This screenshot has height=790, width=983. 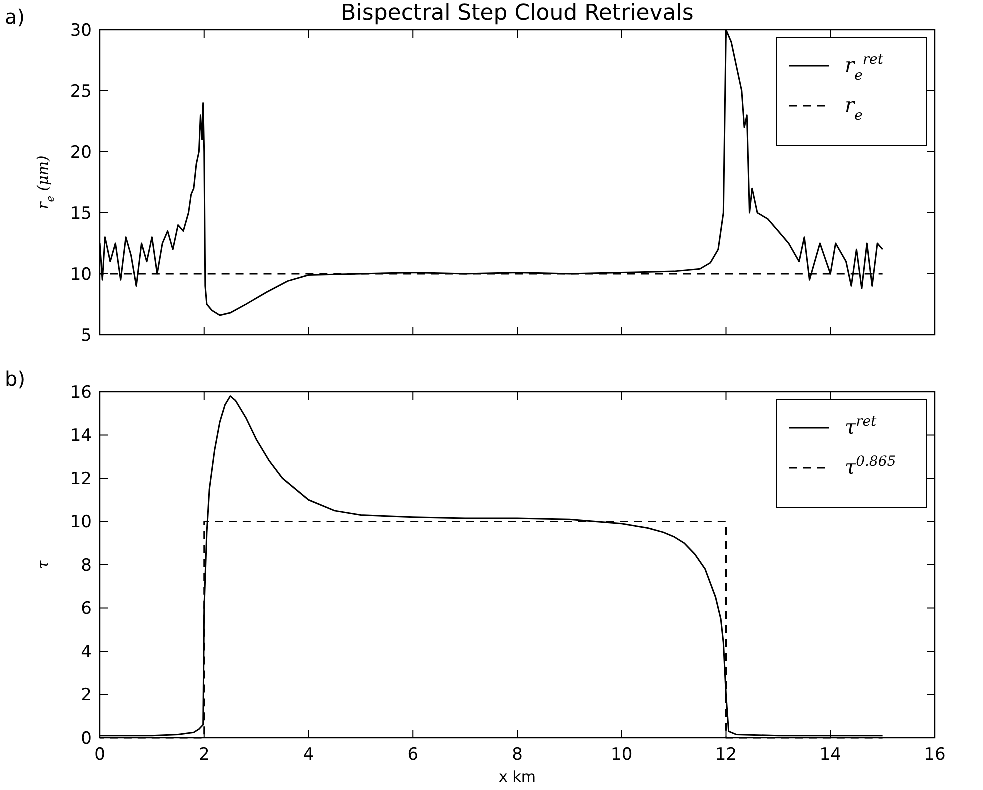 What do you see at coordinates (15, 17) in the screenshot?
I see `text: a)` at bounding box center [15, 17].